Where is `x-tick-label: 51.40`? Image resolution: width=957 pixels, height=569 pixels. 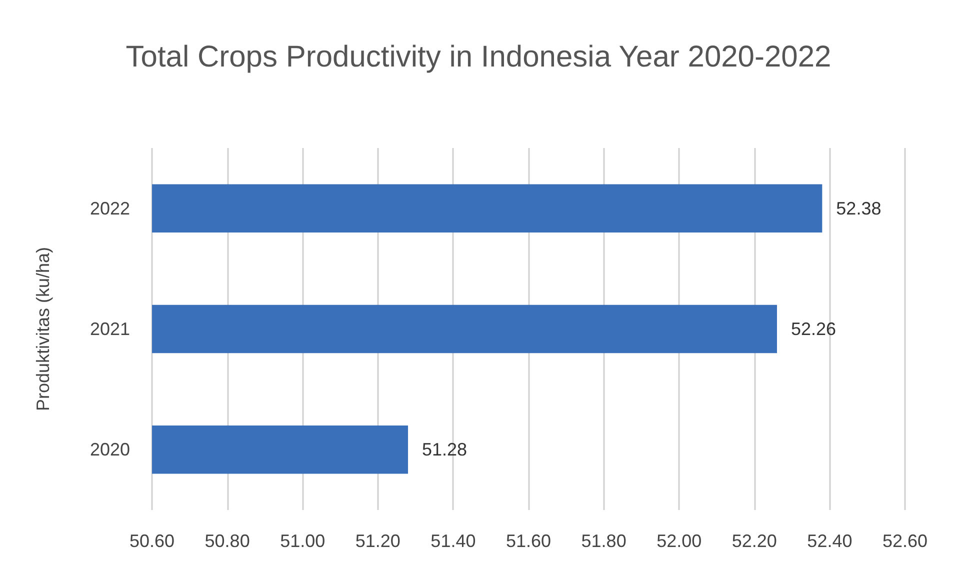
x-tick-label: 51.40 is located at coordinates (453, 541).